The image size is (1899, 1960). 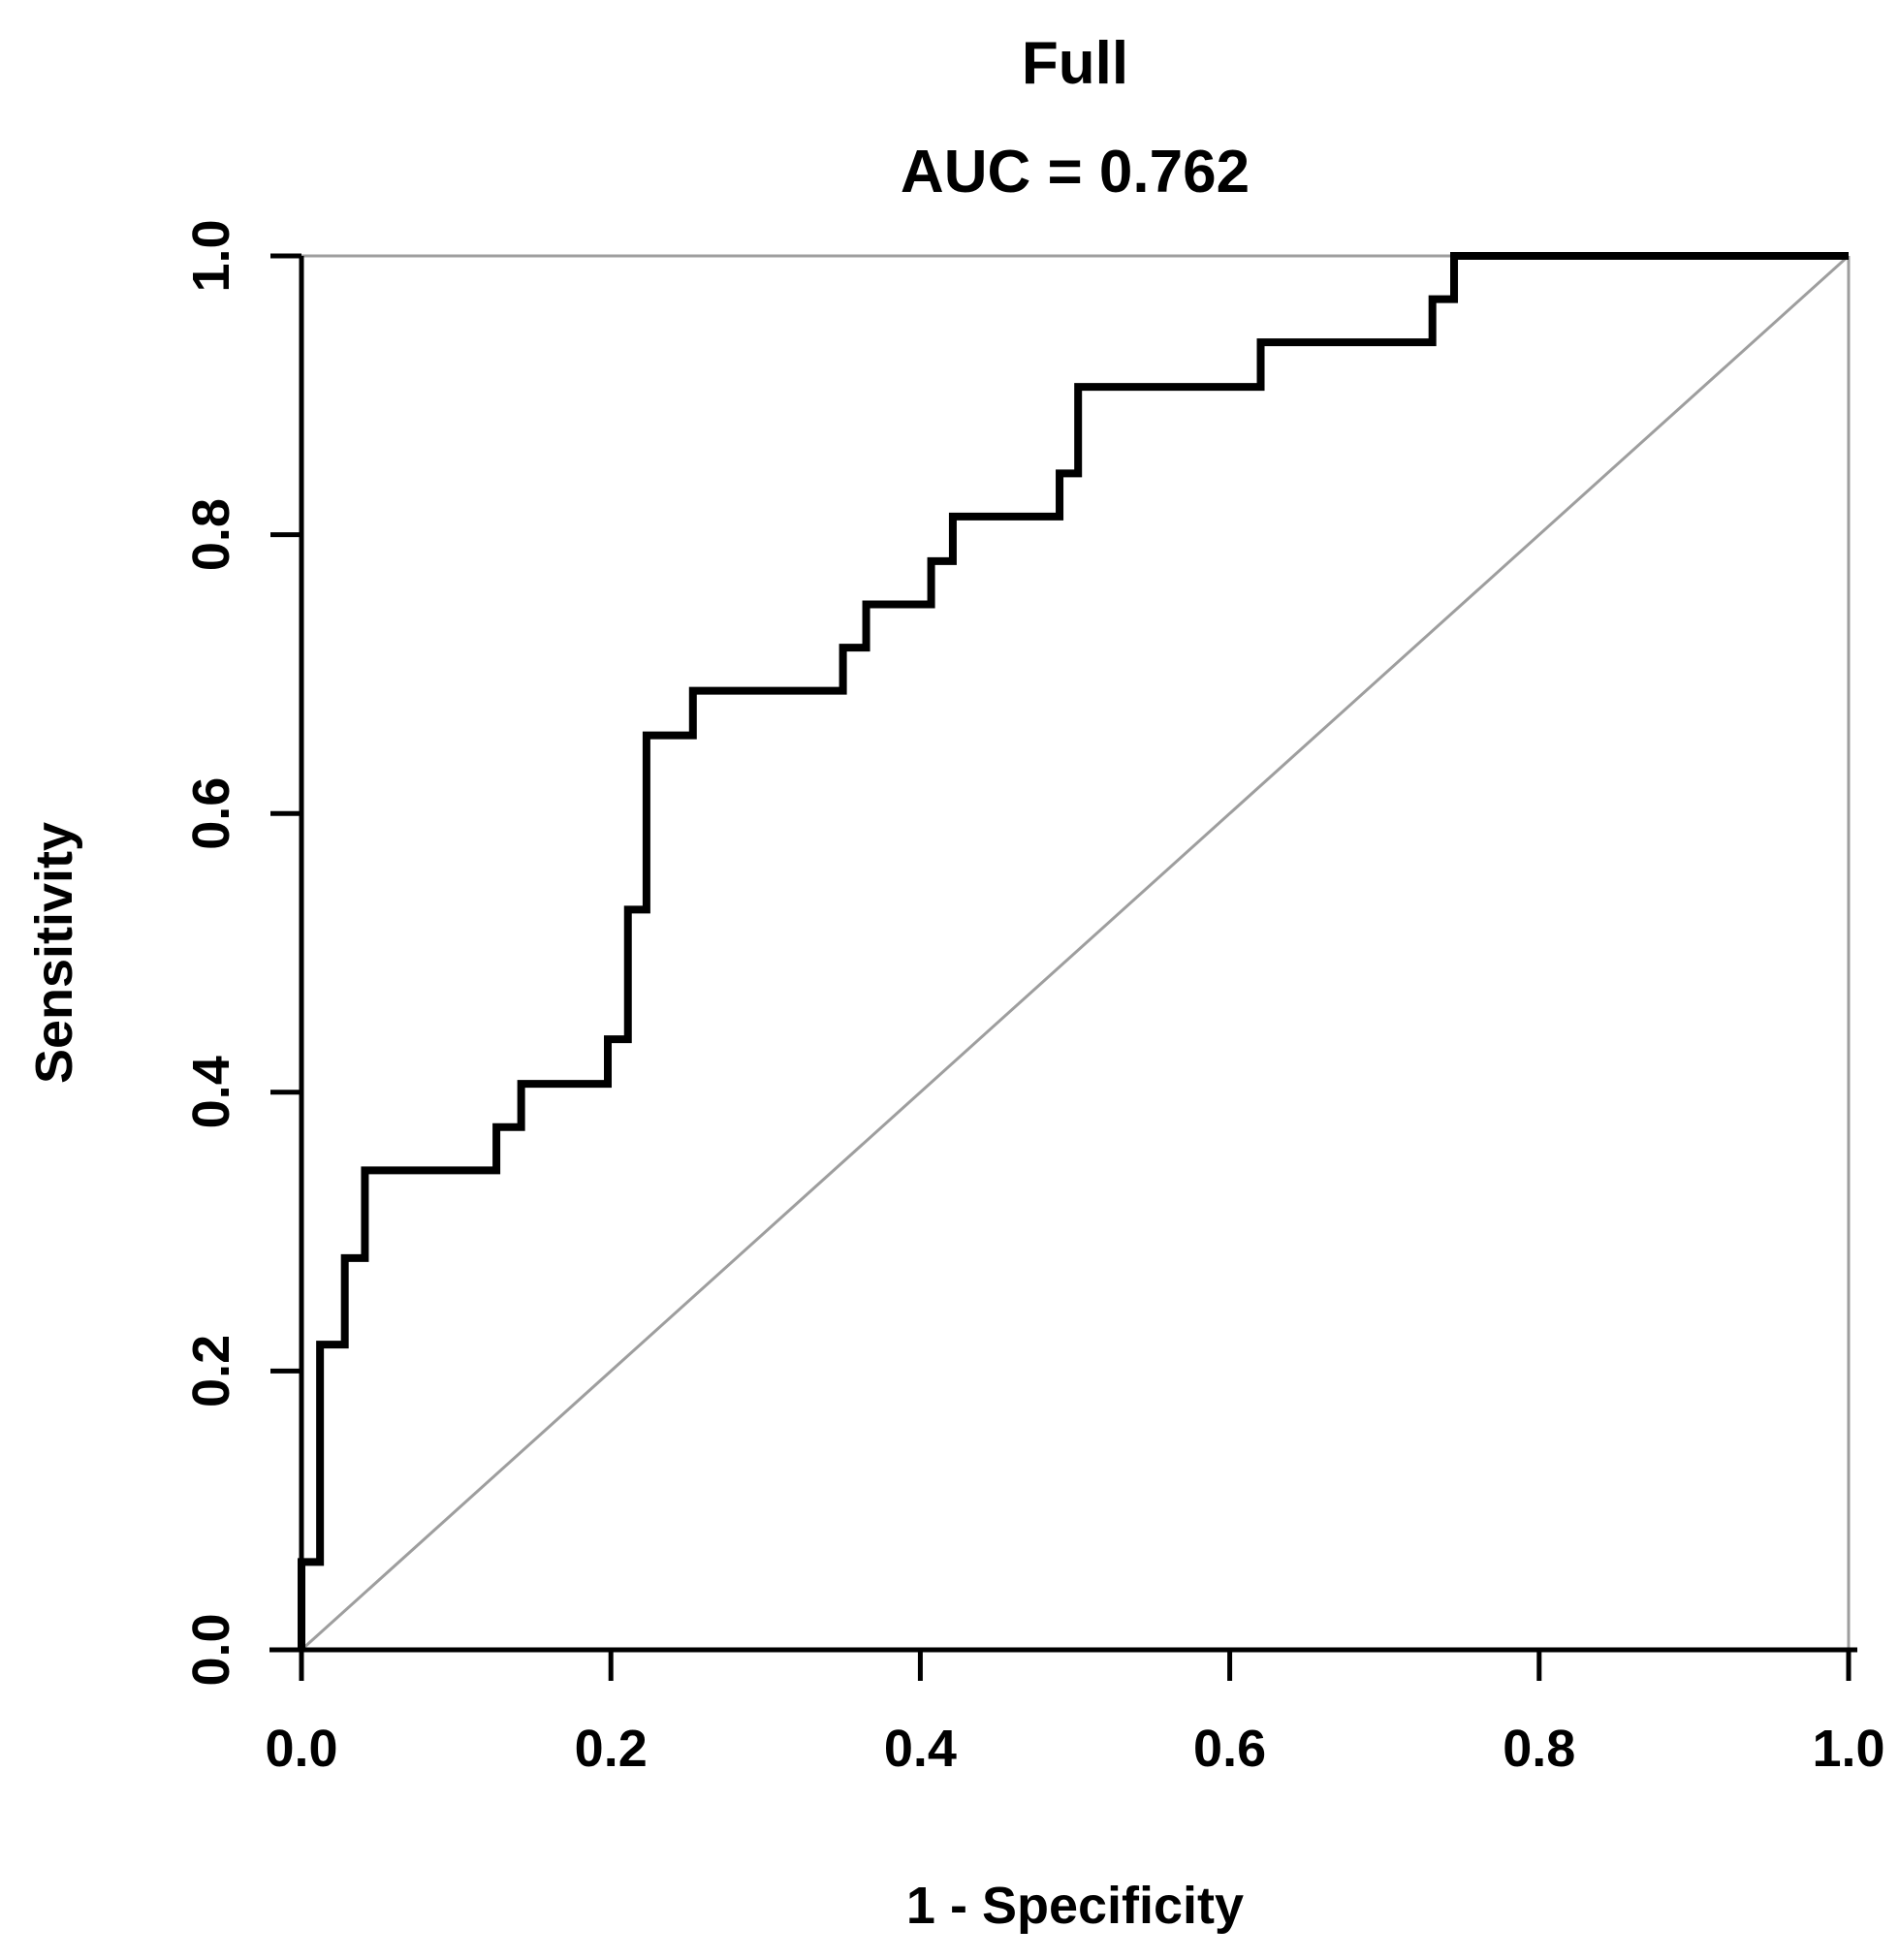 What do you see at coordinates (54, 953) in the screenshot?
I see `y-axis-label: Sensitivity` at bounding box center [54, 953].